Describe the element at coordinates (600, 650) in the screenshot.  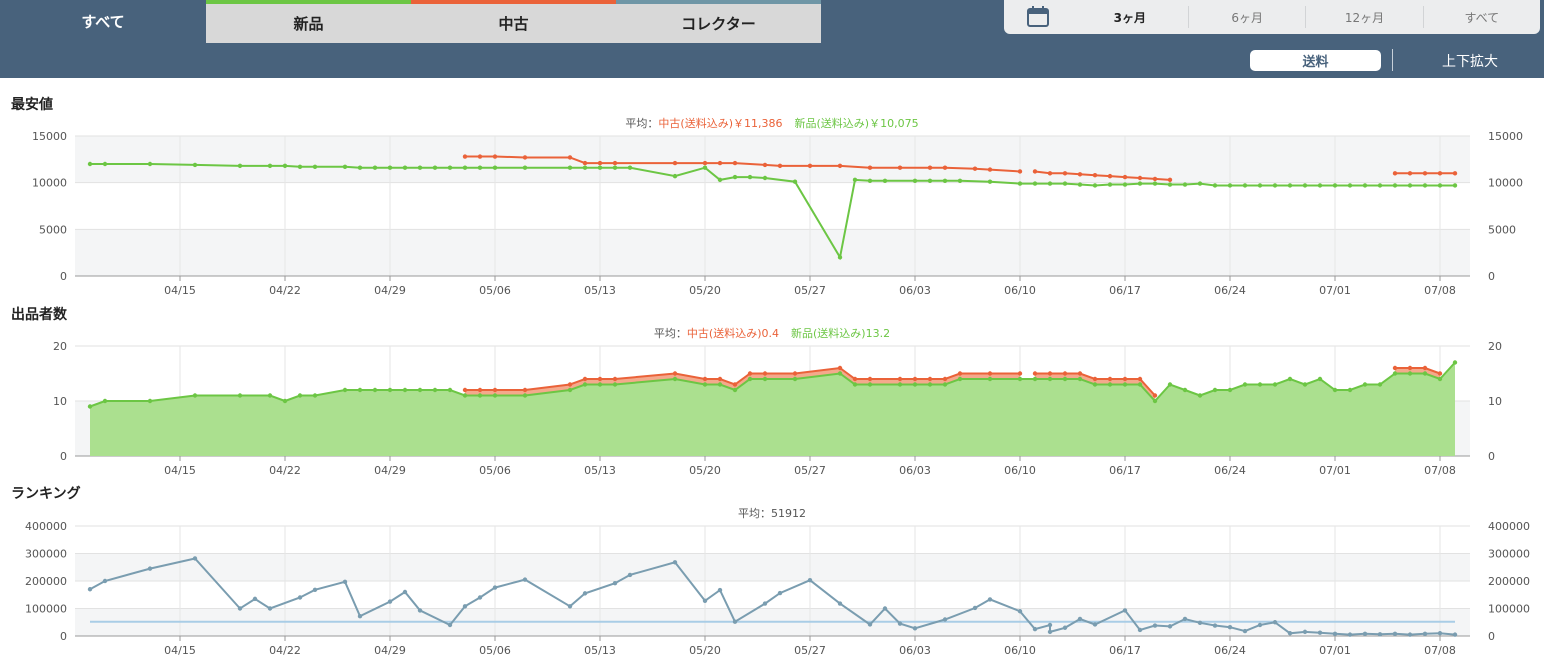
I see `x-tick-label: 05/13` at that location.